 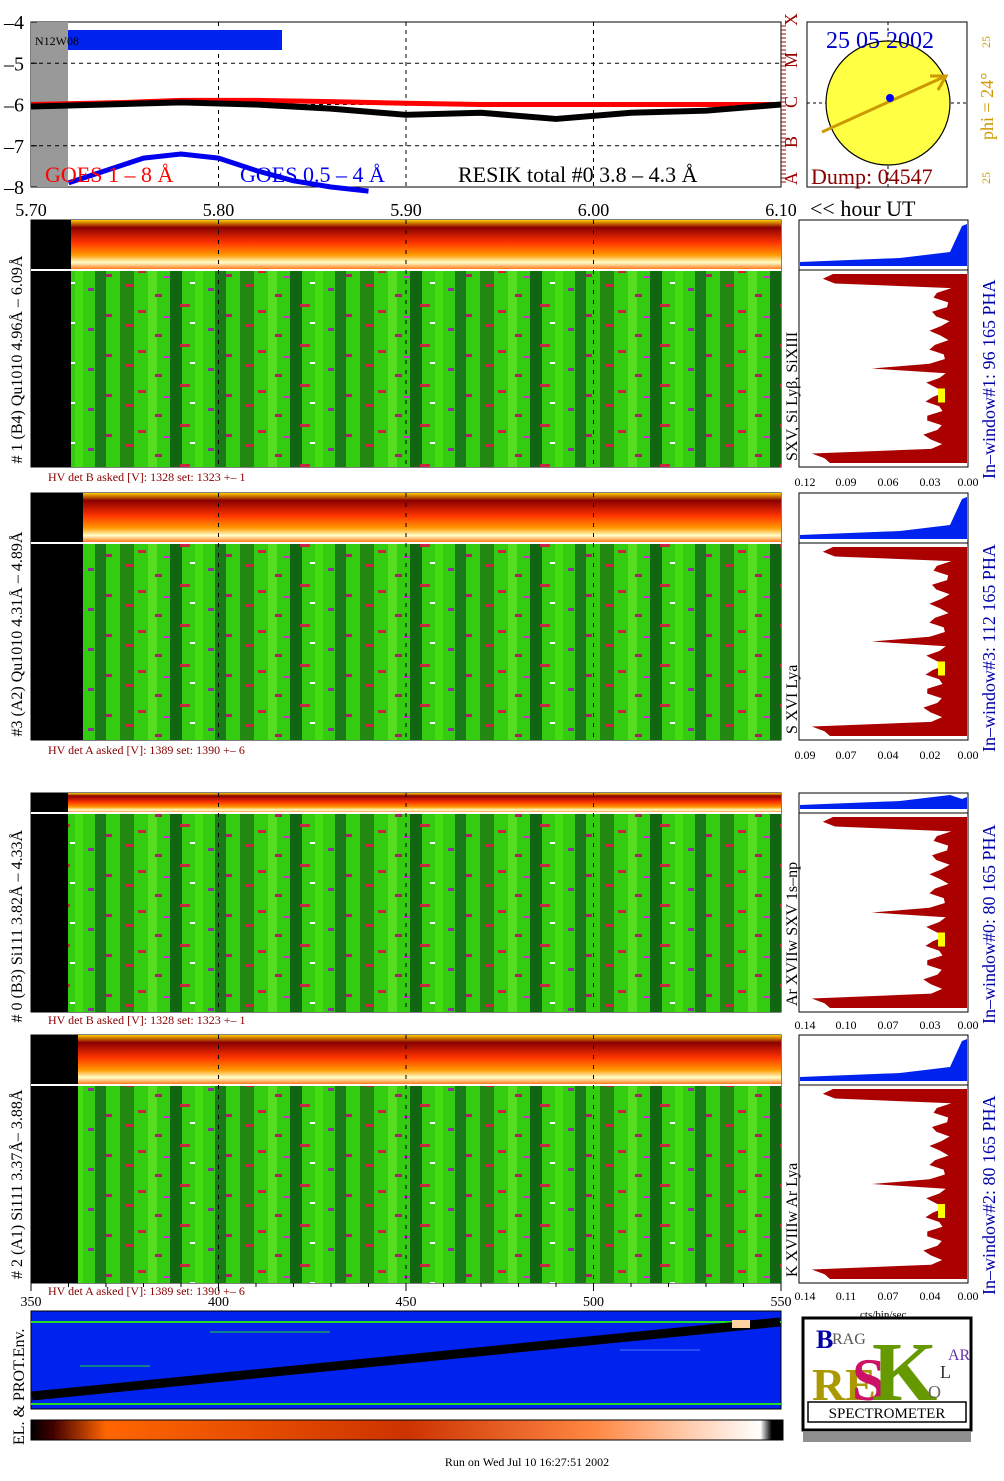 What do you see at coordinates (527, 1462) in the screenshot?
I see `footer-run-info: Run on Wed Jul 10 16:27:51 2002` at bounding box center [527, 1462].